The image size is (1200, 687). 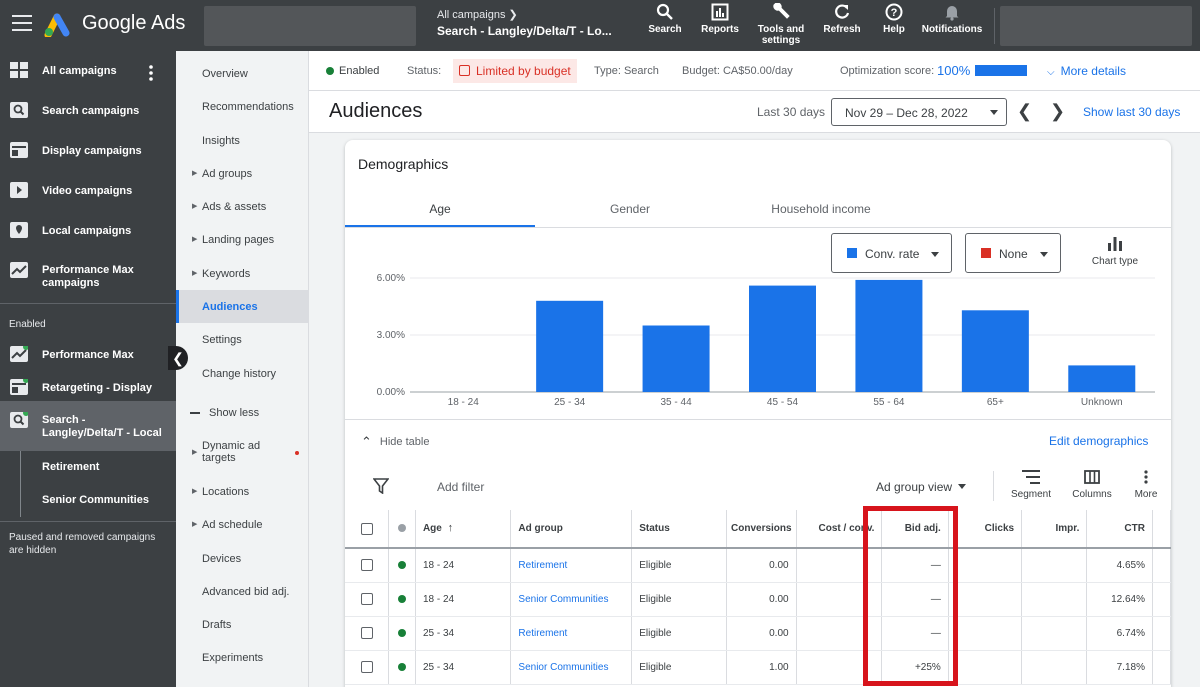 I want to click on column-header-status: Status, so click(x=679, y=529).